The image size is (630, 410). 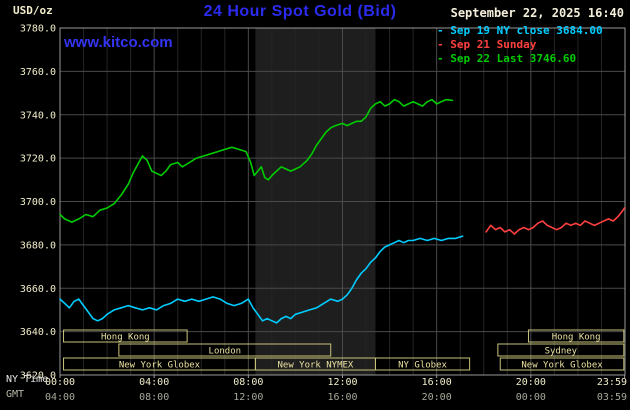 I want to click on x-tick-label-ny: 00:00, so click(x=60, y=382).